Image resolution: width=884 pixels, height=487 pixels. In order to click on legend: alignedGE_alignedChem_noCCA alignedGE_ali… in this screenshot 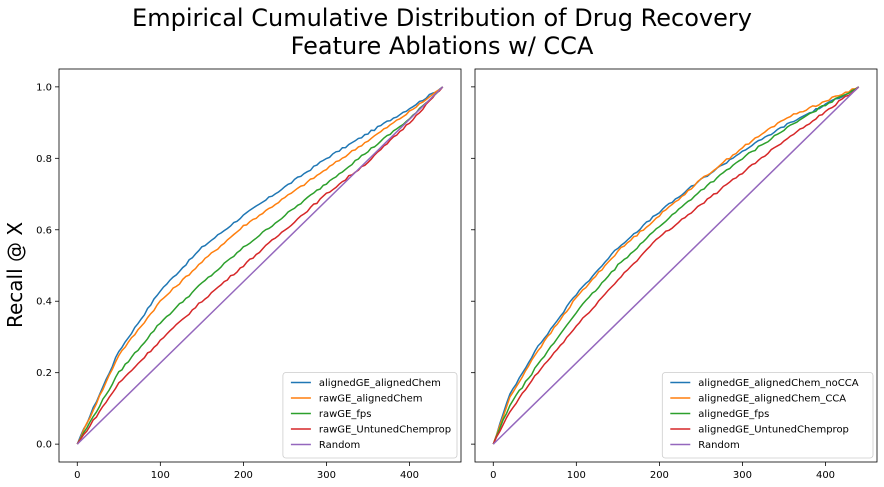, I will do `click(767, 415)`.